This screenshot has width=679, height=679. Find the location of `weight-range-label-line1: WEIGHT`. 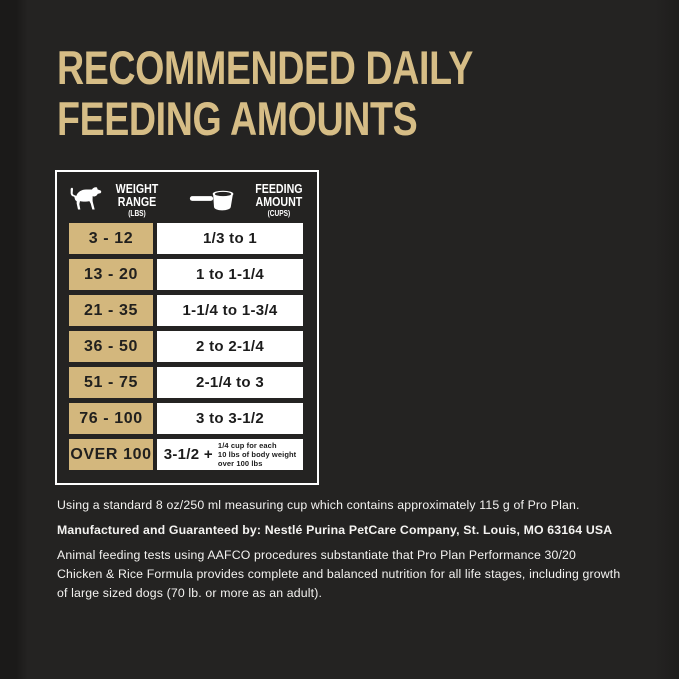

weight-range-label-line1: WEIGHT is located at coordinates (137, 188).